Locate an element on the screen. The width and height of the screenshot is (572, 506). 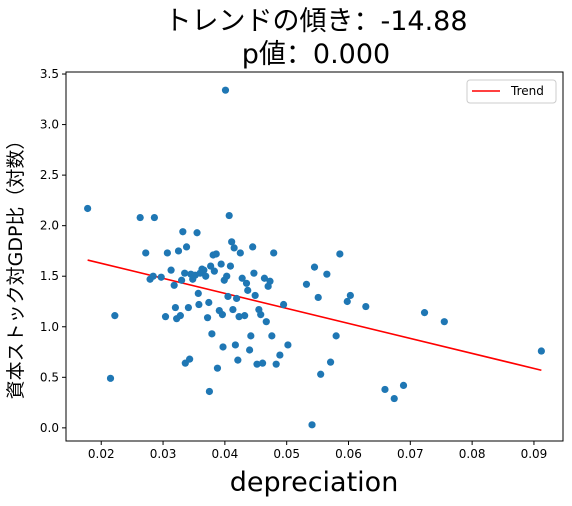
x-tick-label: 0.06 is located at coordinates (348, 454).